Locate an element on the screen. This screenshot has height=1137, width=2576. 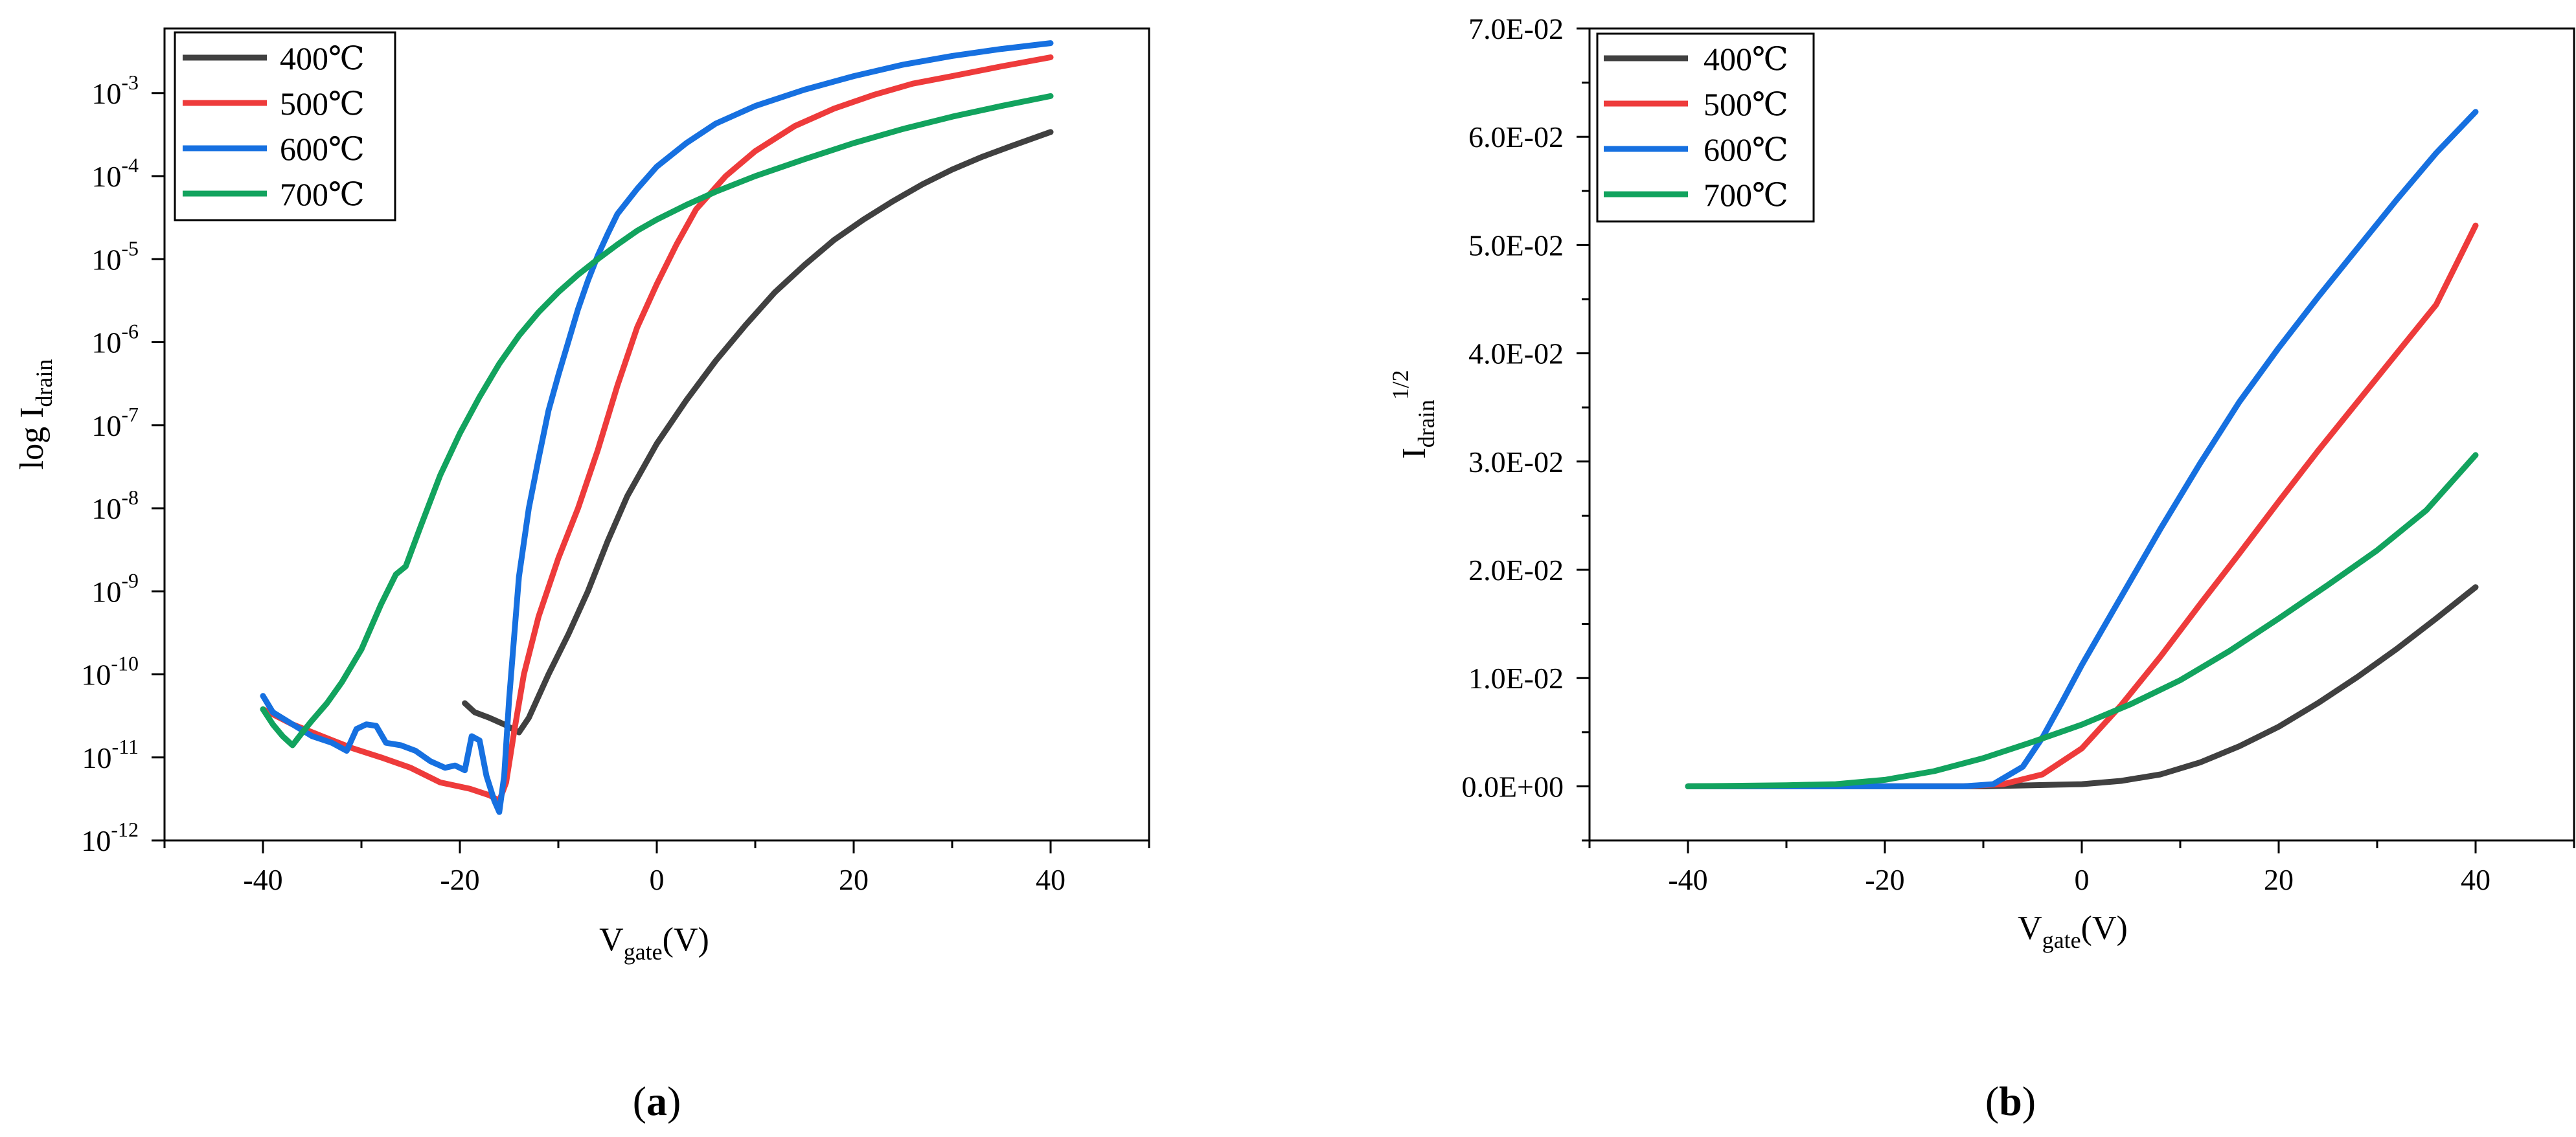
panel-a-label: (a) is located at coordinates (657, 1101).